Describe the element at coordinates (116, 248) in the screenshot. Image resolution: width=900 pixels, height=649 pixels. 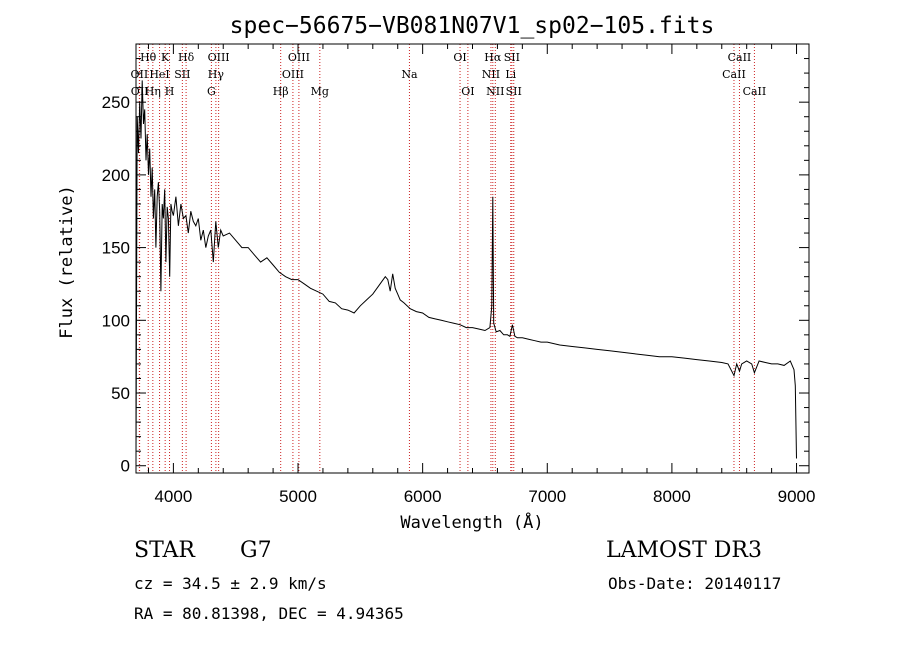
I see `y-tick-label: 150` at that location.